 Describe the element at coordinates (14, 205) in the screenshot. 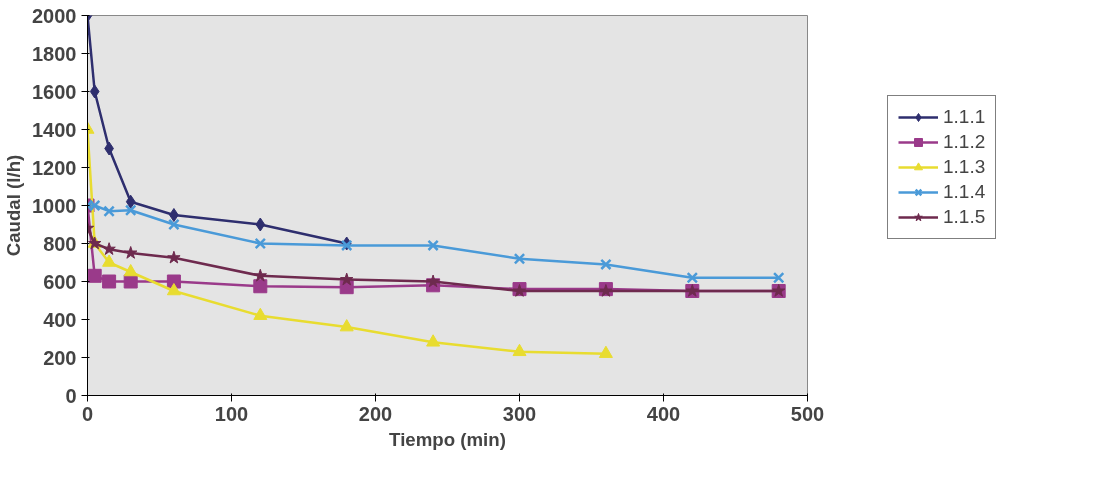

I see `y-axis-title: Caudal (l/h)` at that location.